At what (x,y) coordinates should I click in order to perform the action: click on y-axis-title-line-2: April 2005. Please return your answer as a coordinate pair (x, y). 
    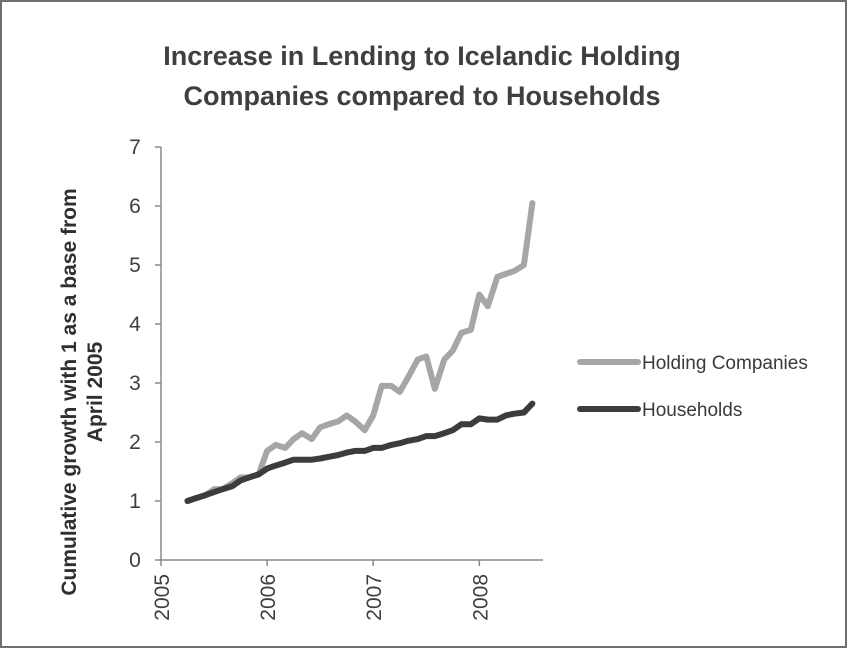
    Looking at the image, I should click on (95, 391).